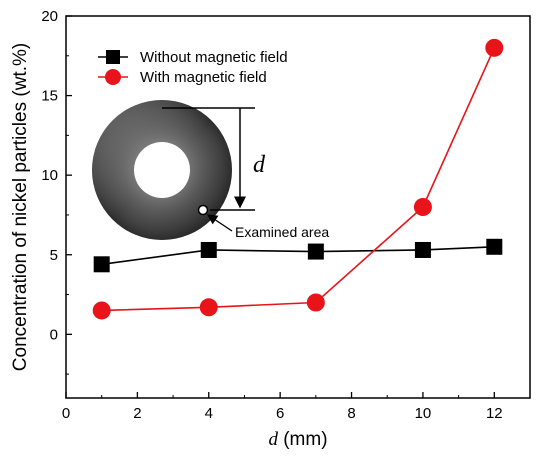 The image size is (550, 462). I want to click on y-tick-label: 20, so click(49, 16).